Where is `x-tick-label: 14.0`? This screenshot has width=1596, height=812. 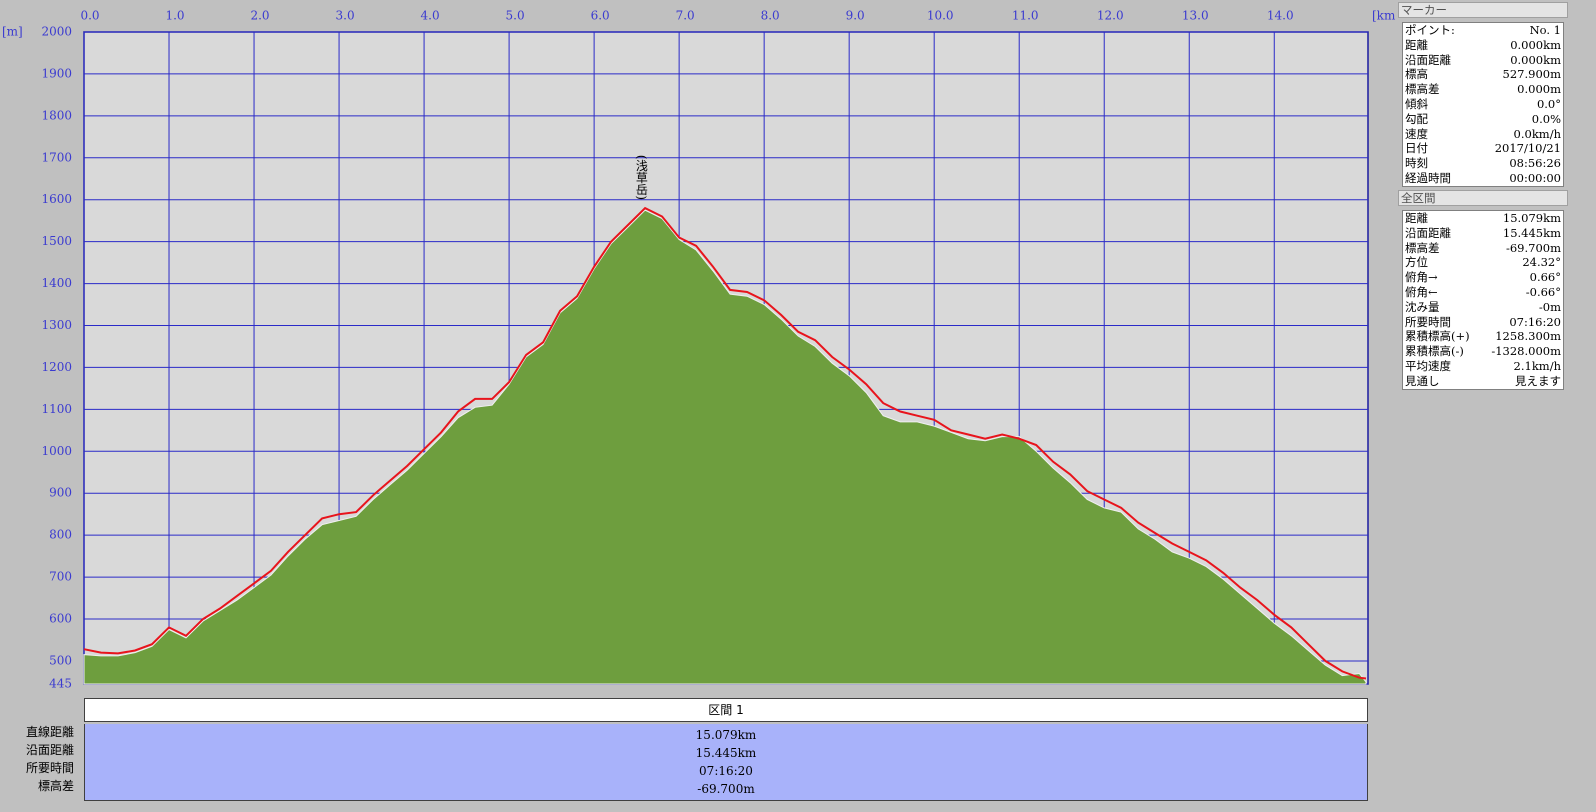 x-tick-label: 14.0 is located at coordinates (1280, 16).